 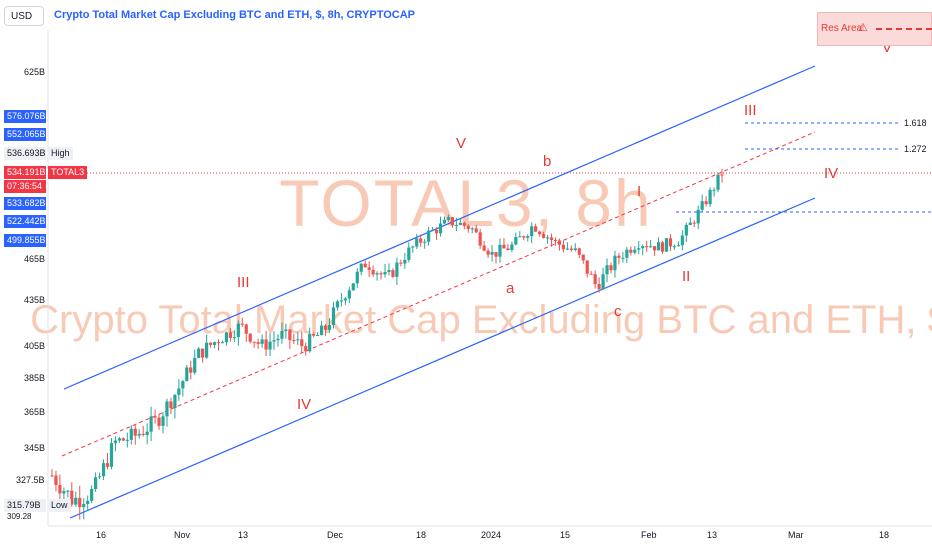 I want to click on price-tag-499: 499.855B, so click(x=25, y=240).